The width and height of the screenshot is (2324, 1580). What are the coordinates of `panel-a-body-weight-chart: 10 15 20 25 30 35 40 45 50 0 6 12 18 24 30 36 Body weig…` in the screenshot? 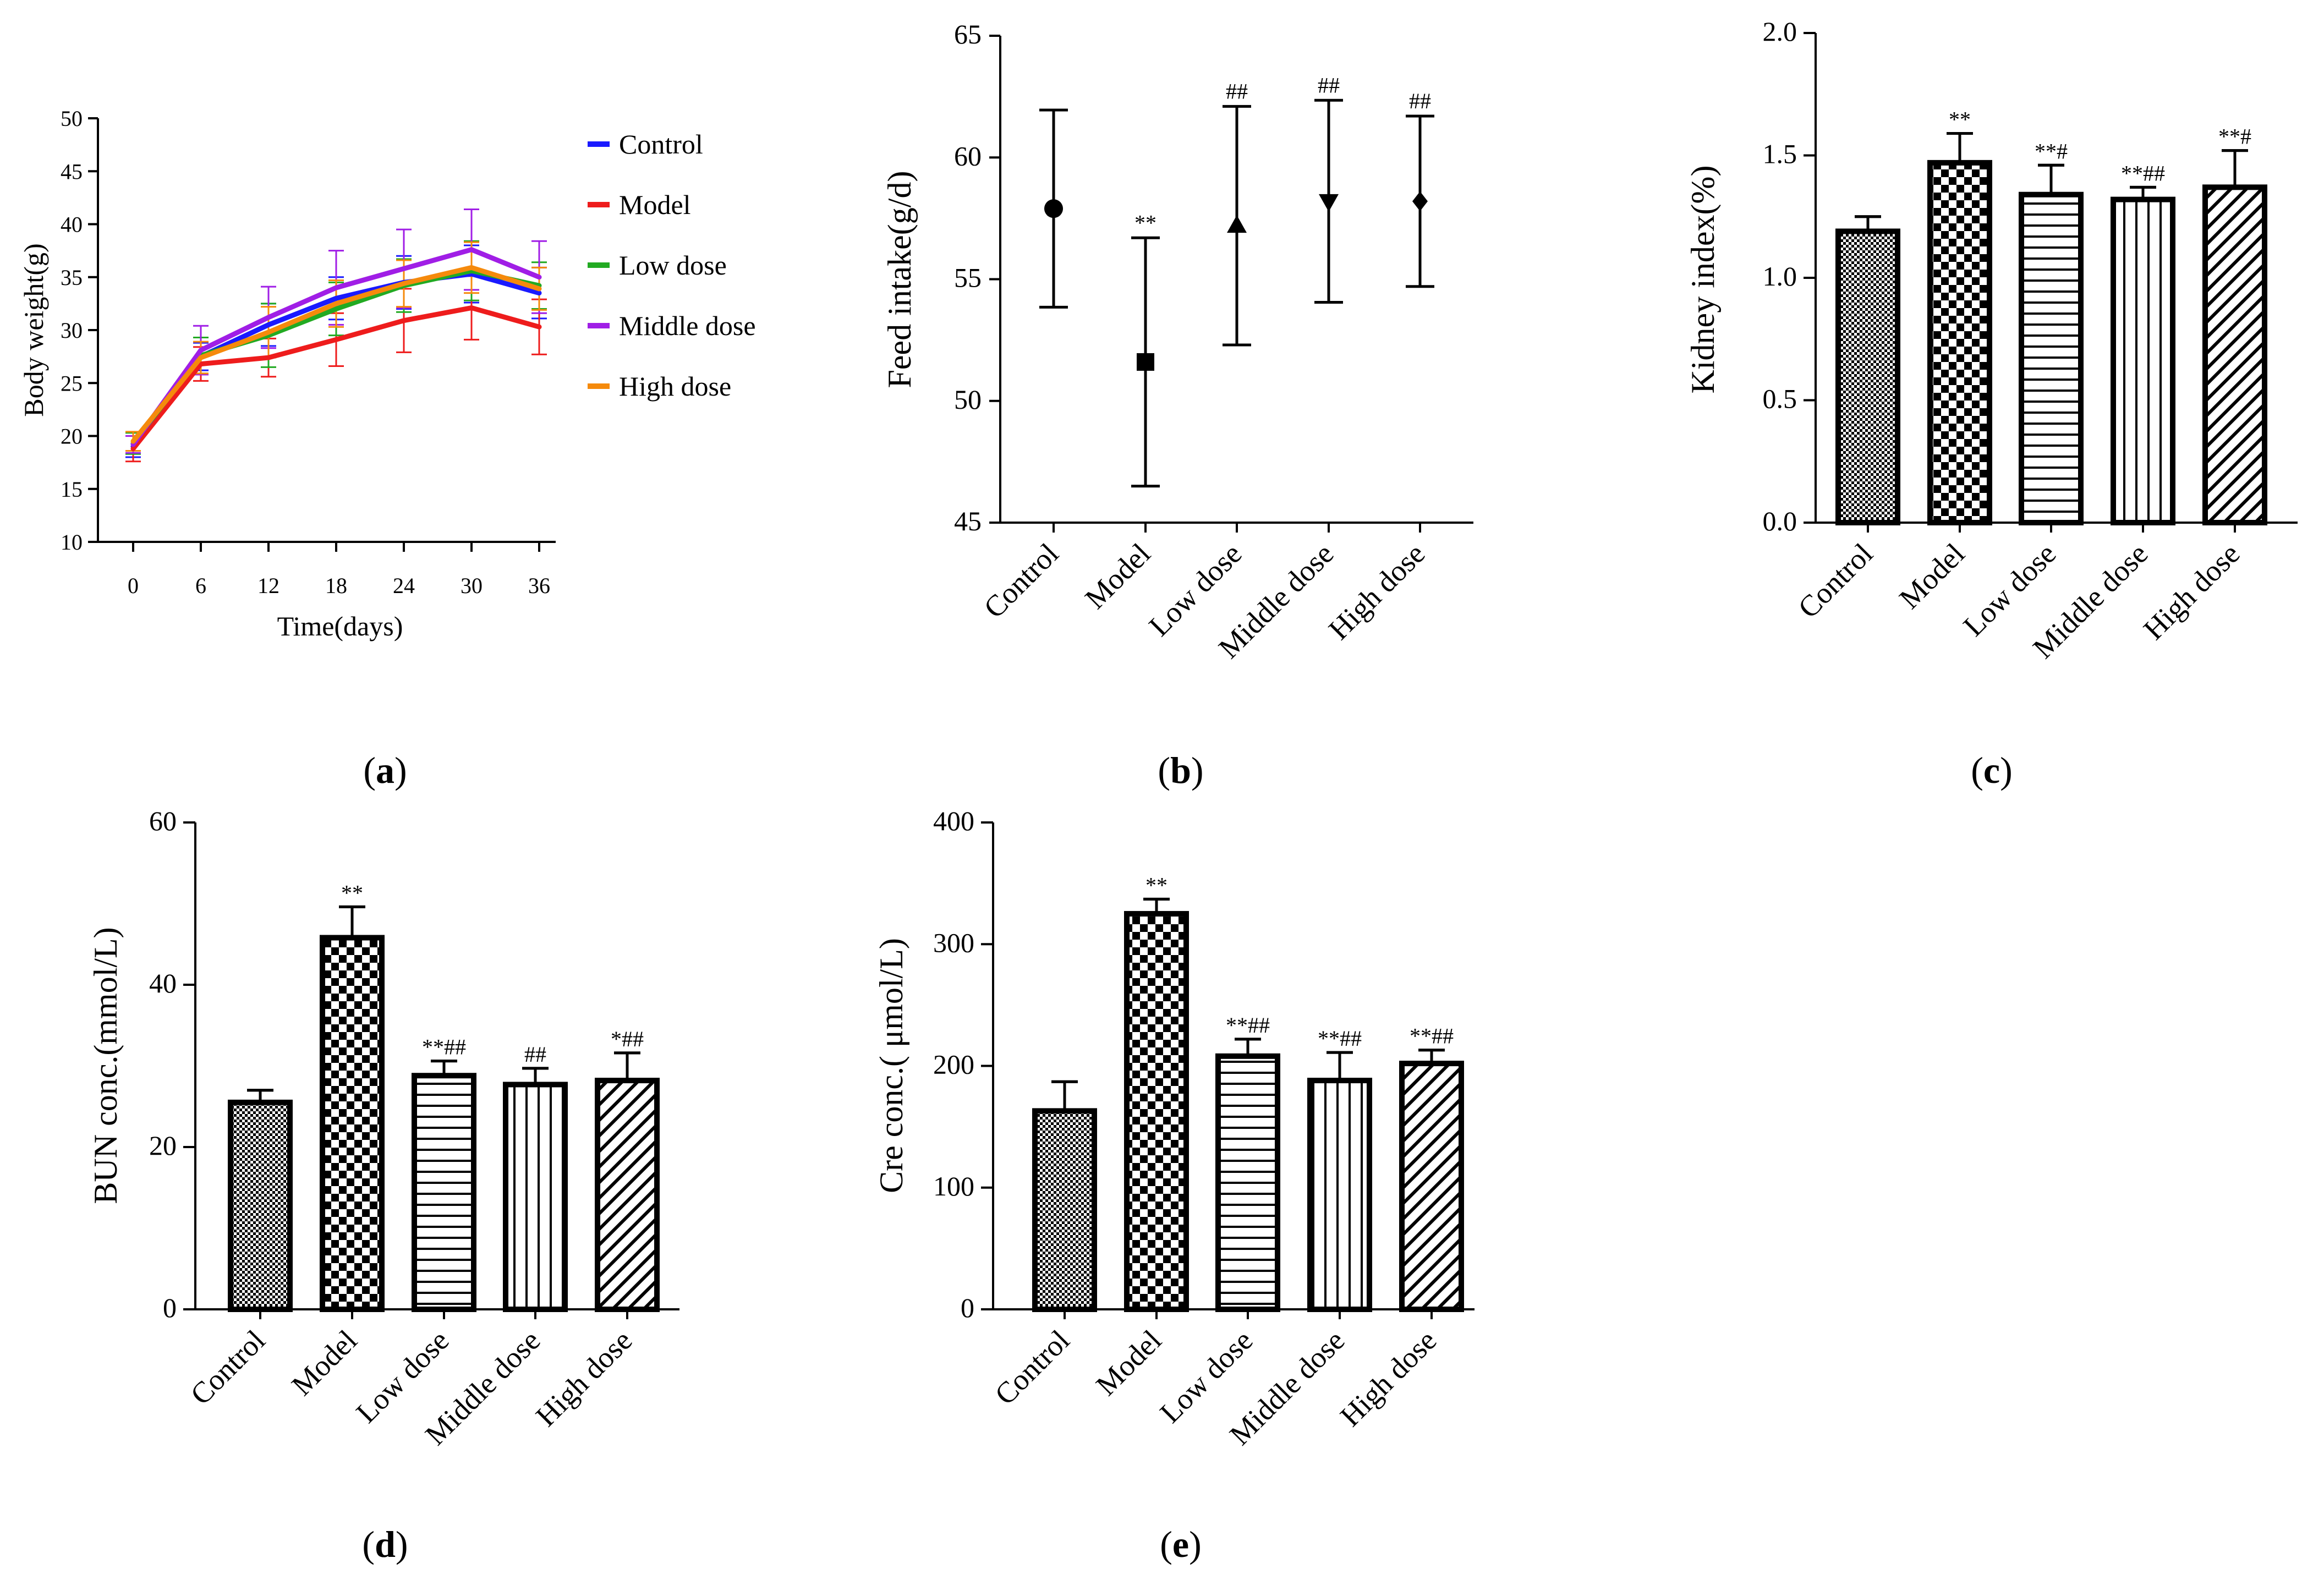 It's located at (387, 448).